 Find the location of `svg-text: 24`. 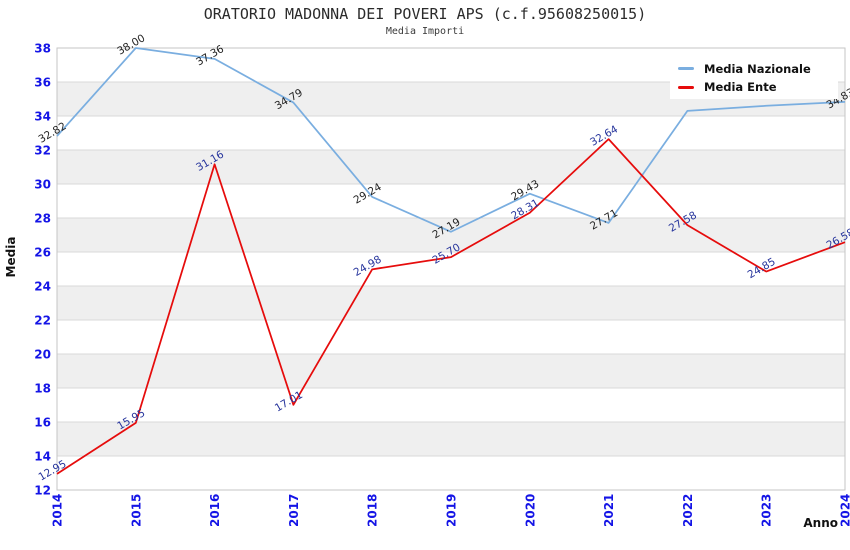

svg-text: 24 is located at coordinates (42, 287).